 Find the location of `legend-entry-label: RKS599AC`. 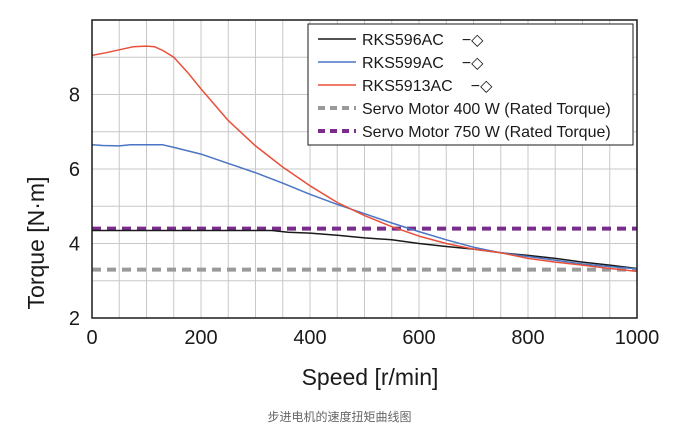

legend-entry-label: RKS599AC is located at coordinates (403, 63).